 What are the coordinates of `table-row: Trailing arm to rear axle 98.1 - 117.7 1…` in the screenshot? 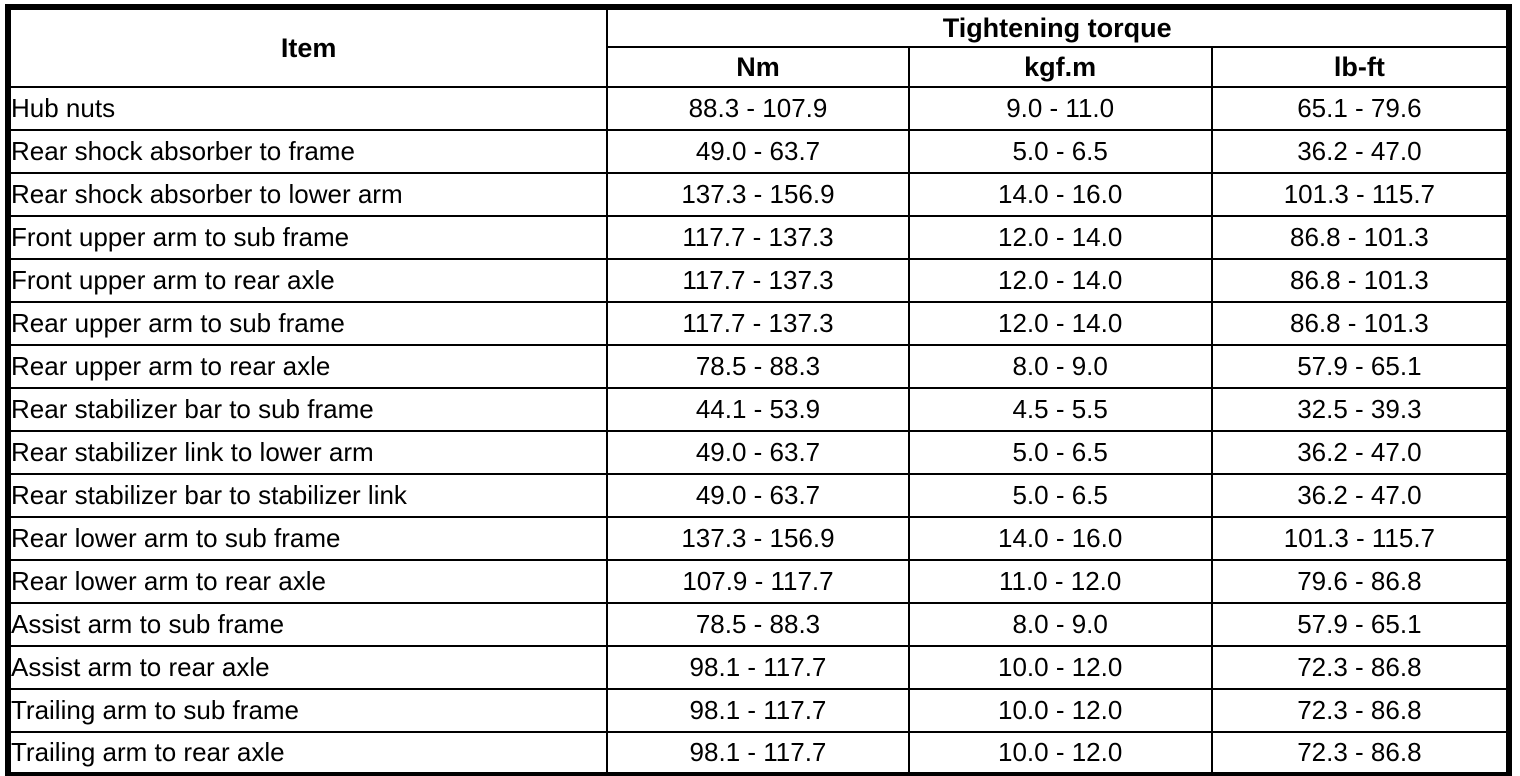 It's located at (758, 753).